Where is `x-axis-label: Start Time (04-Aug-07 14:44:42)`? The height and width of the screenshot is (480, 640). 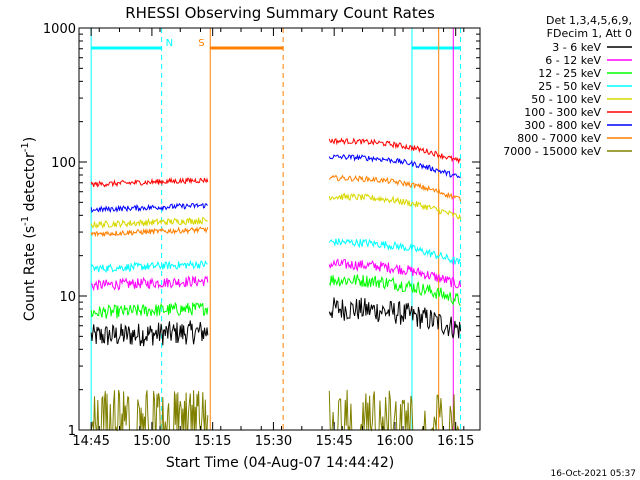
x-axis-label: Start Time (04-Aug-07 14:44:42) is located at coordinates (280, 463).